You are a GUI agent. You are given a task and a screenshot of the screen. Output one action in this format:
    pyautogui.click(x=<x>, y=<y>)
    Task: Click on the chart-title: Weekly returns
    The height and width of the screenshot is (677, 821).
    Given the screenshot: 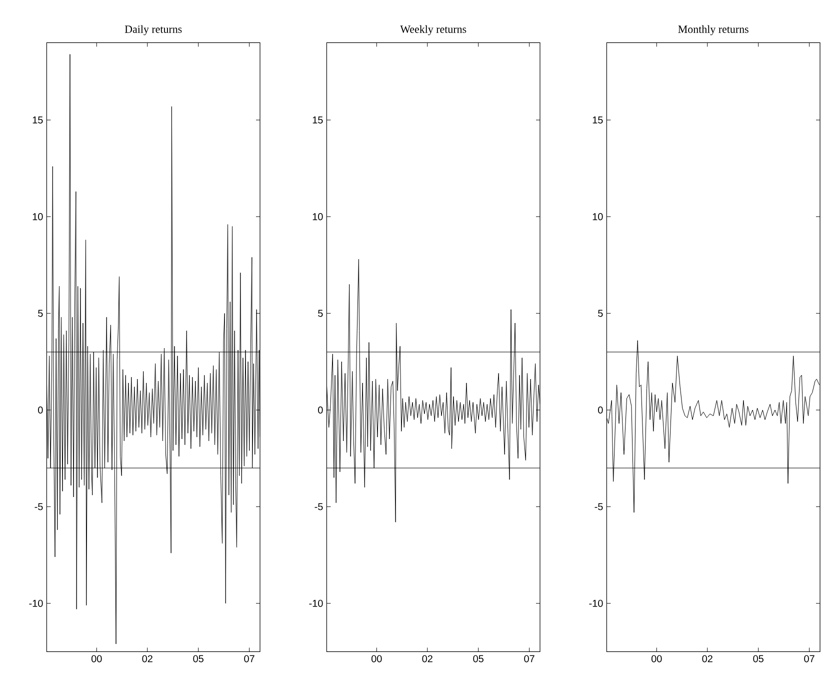 What is the action you would take?
    pyautogui.click(x=433, y=30)
    